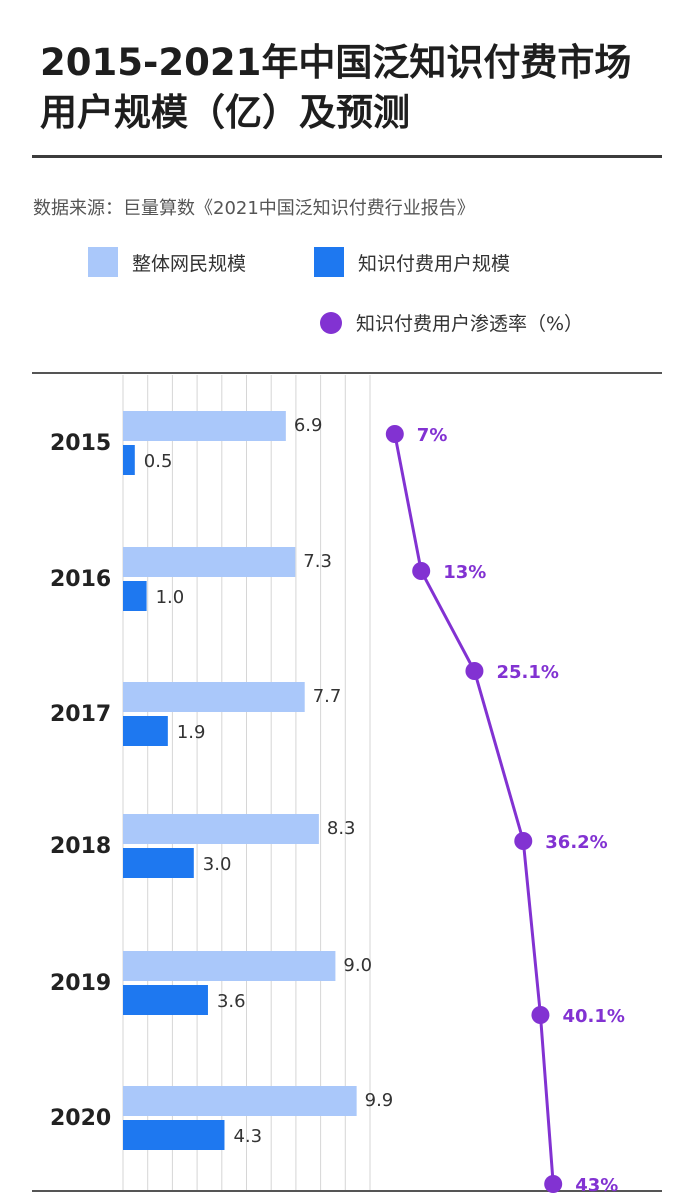  I want to click on data-label-total: 9.9, so click(379, 1100).